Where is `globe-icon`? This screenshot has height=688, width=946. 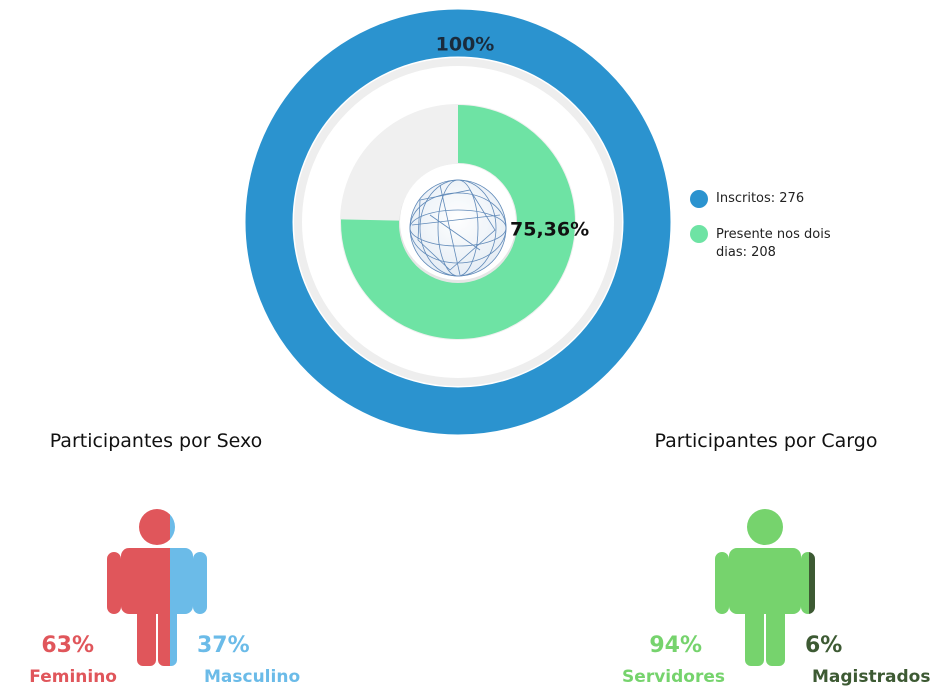 globe-icon is located at coordinates (458, 228).